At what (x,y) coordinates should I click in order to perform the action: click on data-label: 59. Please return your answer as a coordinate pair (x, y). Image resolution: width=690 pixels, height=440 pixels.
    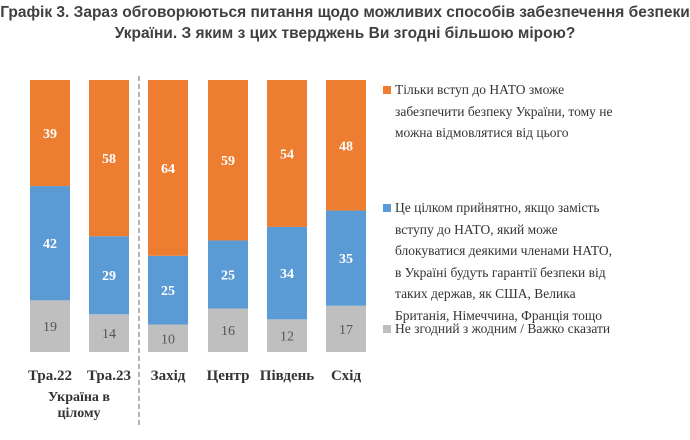
    Looking at the image, I should click on (228, 161).